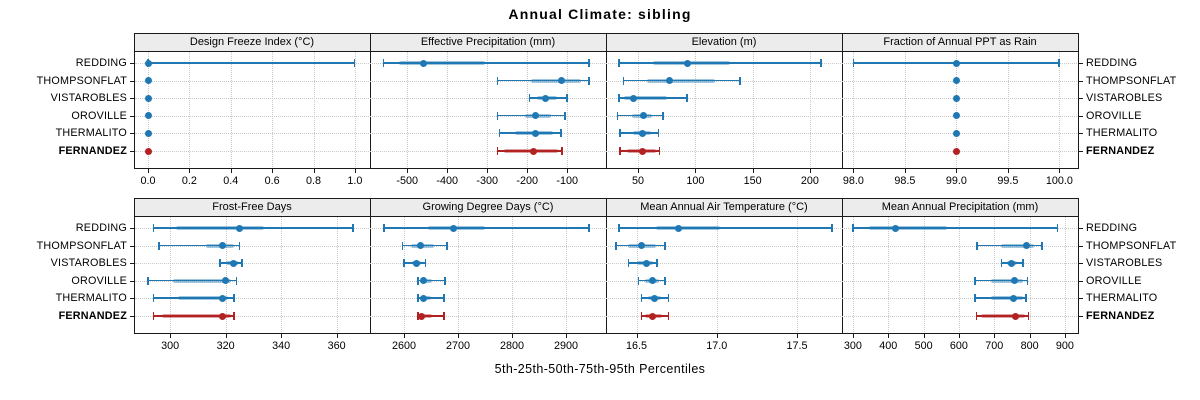 This screenshot has width=1200, height=400. I want to click on axis-tick-label: 98.5, so click(905, 181).